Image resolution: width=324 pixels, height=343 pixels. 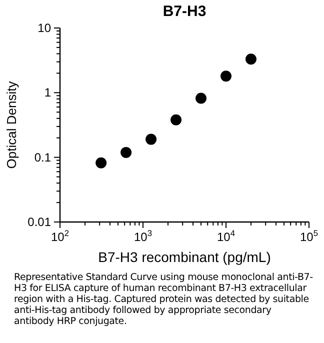 I want to click on x-tick-label: 10$^{4}$, so click(x=226, y=236).